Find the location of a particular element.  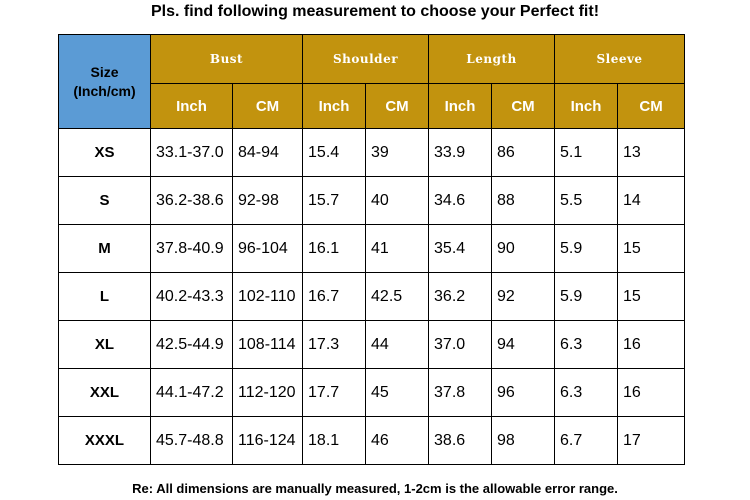

length-inch-cell: 33.9 is located at coordinates (460, 152).